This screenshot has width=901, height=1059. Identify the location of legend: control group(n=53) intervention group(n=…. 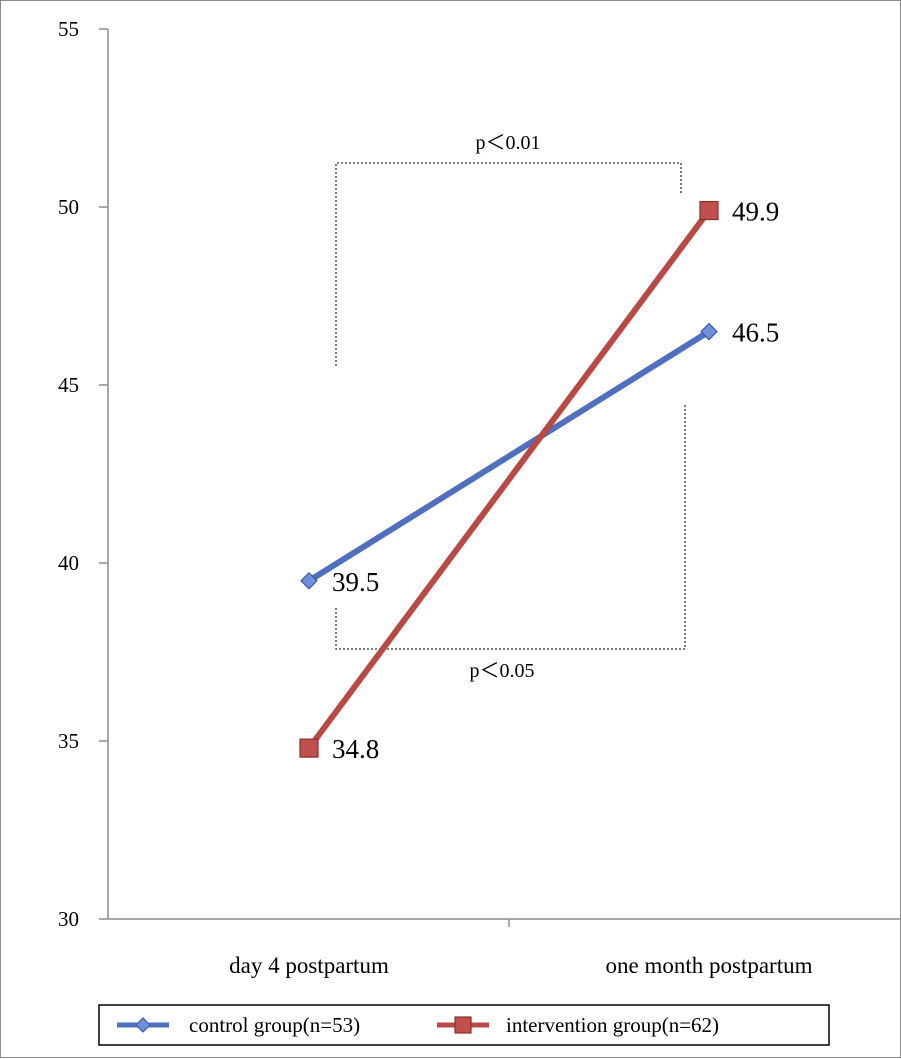
(464, 1025).